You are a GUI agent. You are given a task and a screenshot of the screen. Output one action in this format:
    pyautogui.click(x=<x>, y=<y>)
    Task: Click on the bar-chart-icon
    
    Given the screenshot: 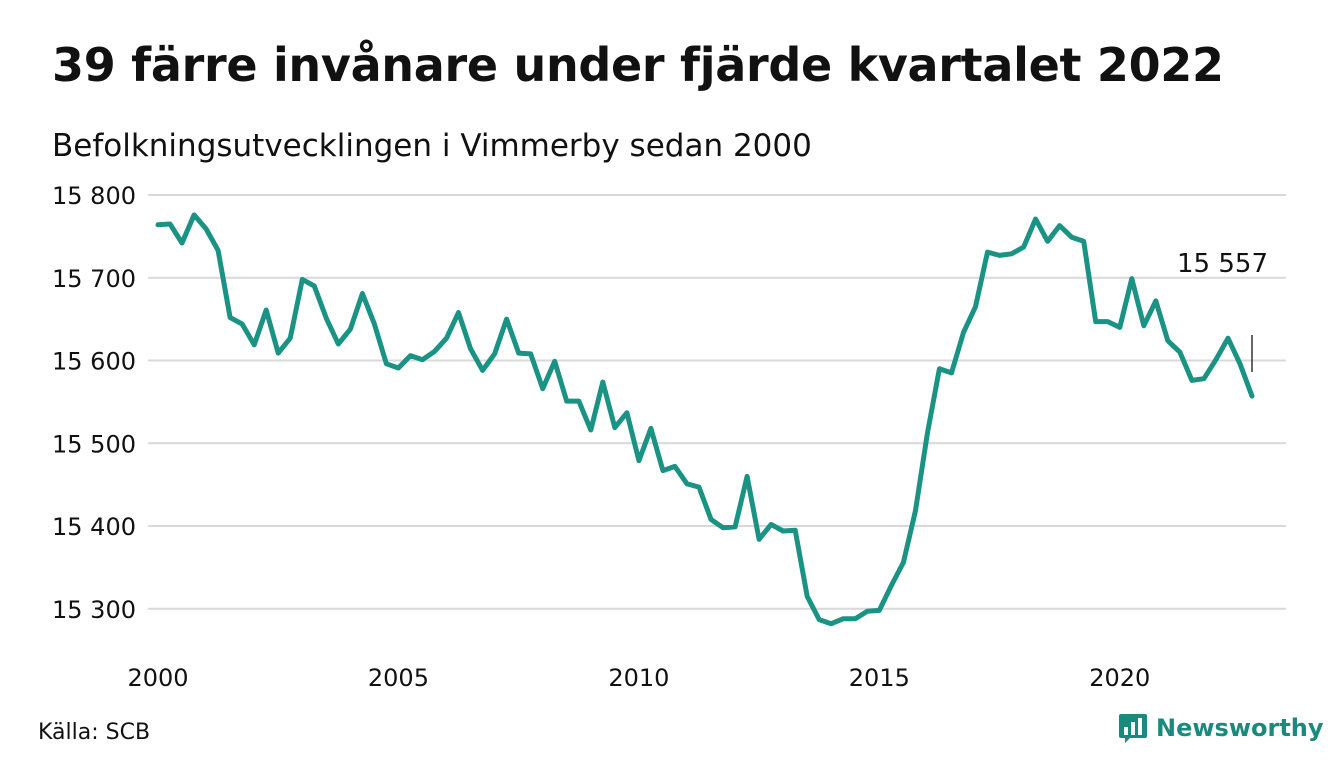 What is the action you would take?
    pyautogui.click(x=1133, y=728)
    